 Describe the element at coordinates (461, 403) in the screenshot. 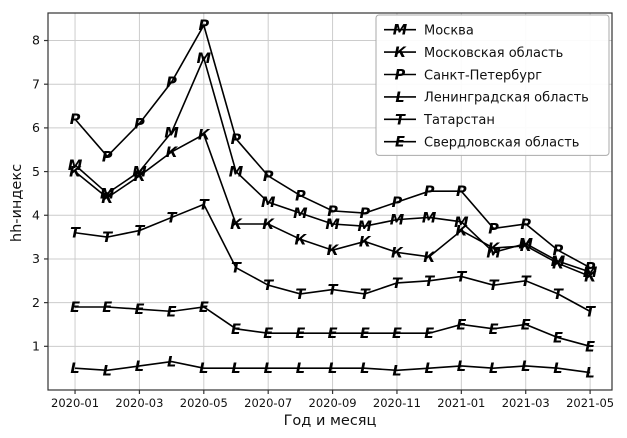

I see `x-tick-label: 2021-01` at that location.